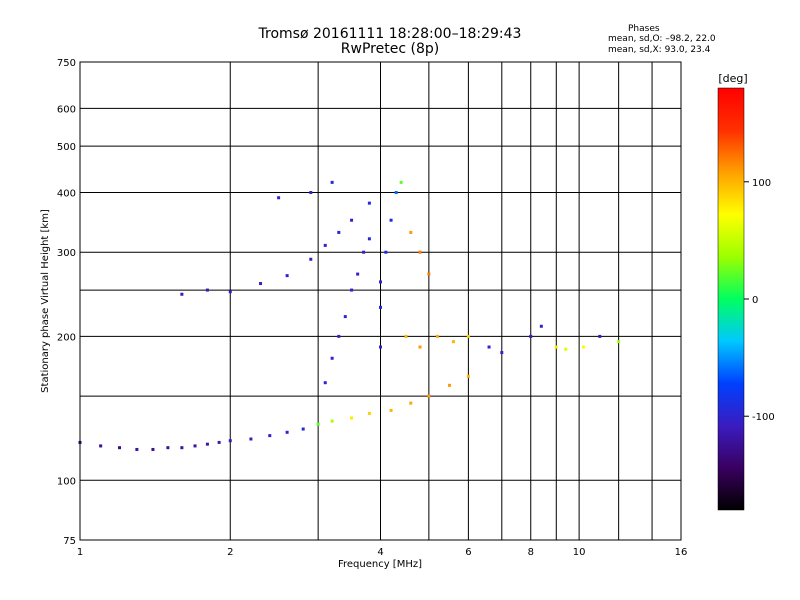 This screenshot has width=800, height=600. I want to click on x-tick-label: 6, so click(468, 552).